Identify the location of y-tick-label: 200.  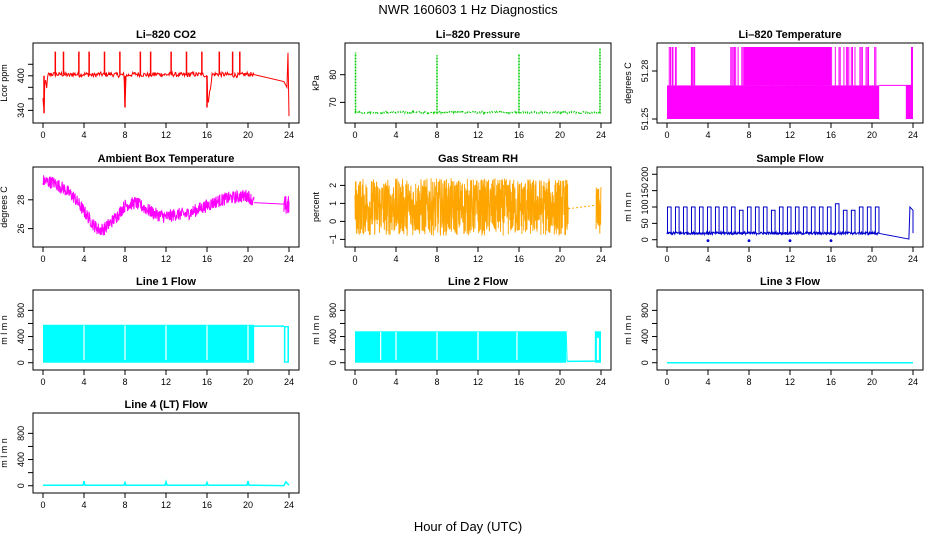
(645, 174).